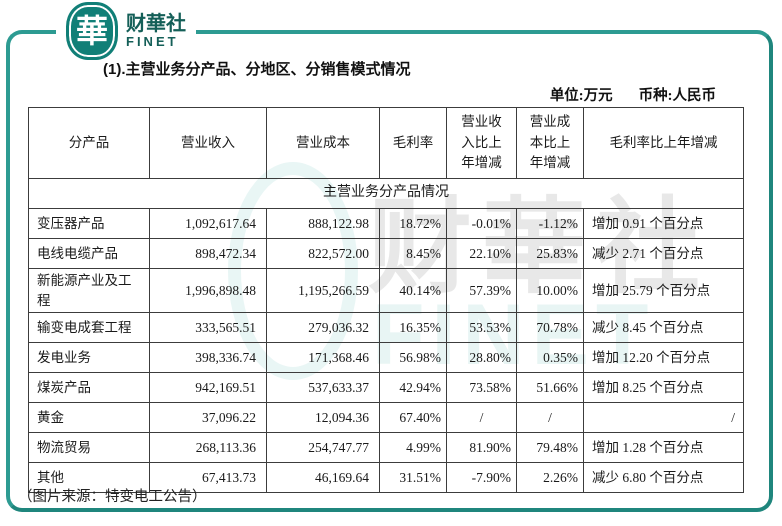 The width and height of the screenshot is (782, 526). Describe the element at coordinates (323, 223) in the screenshot. I see `table-cell: 888,122.98` at that location.